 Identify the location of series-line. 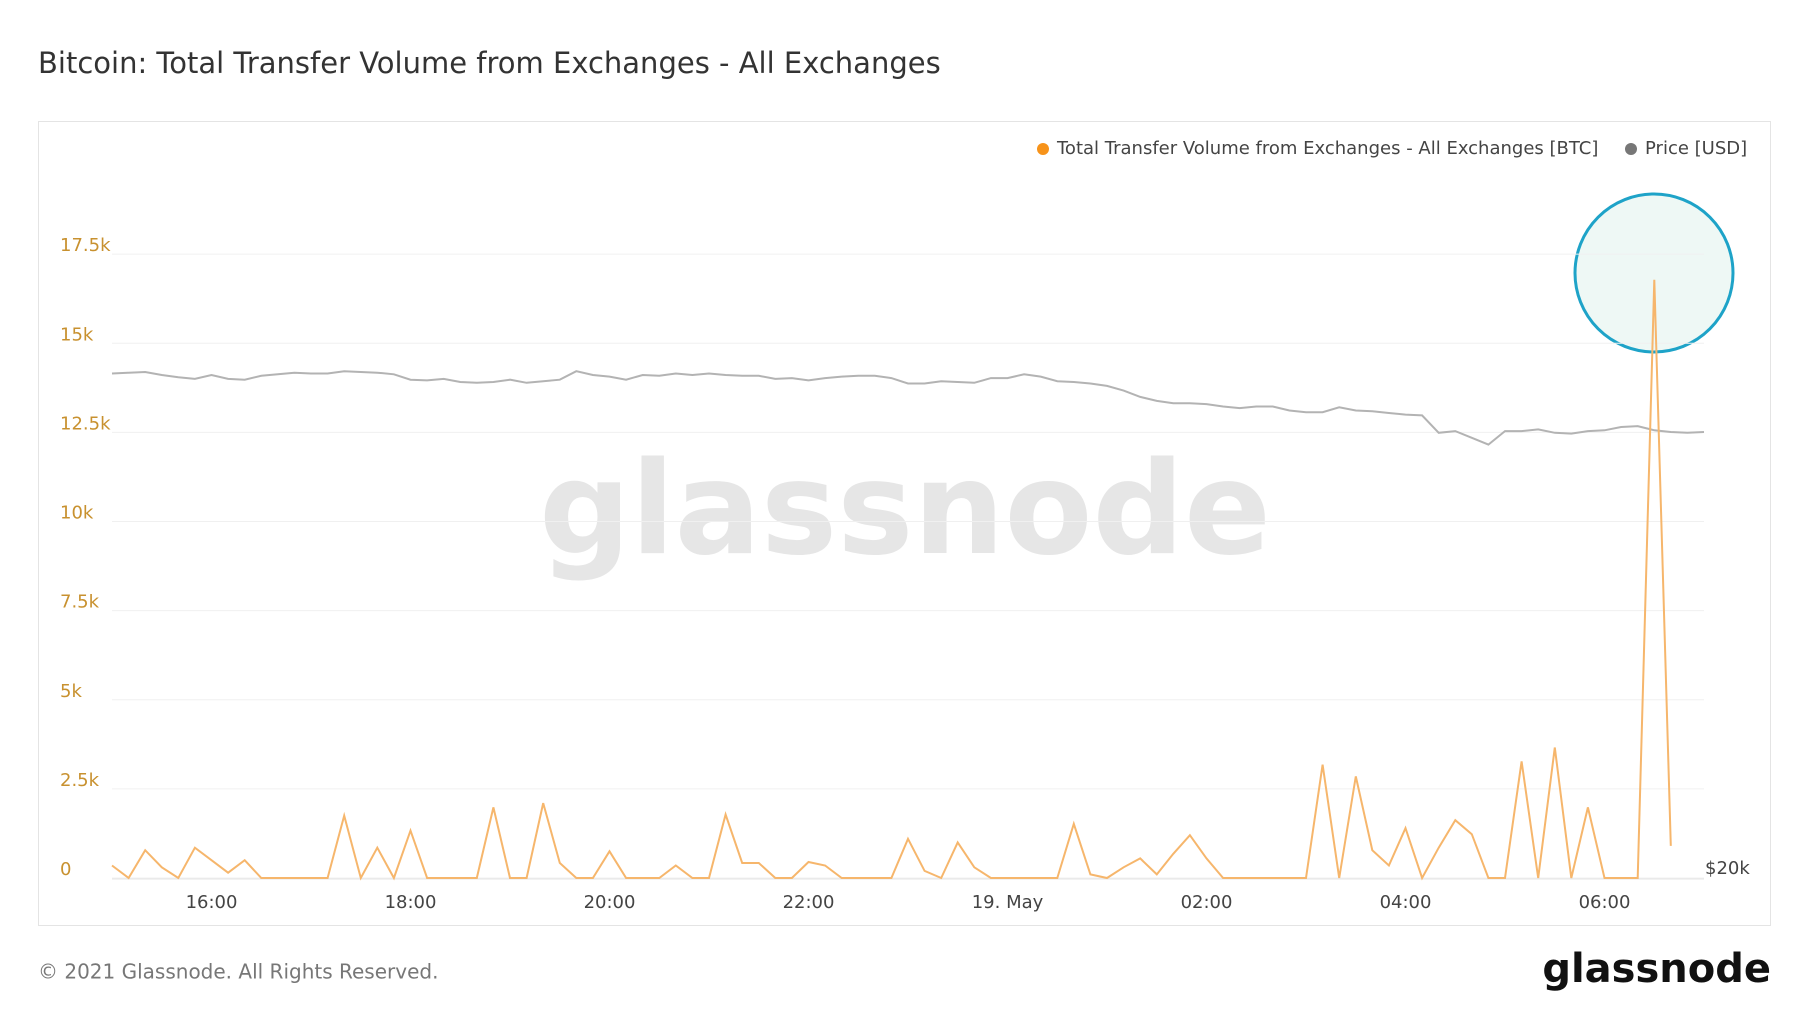
(908, 408).